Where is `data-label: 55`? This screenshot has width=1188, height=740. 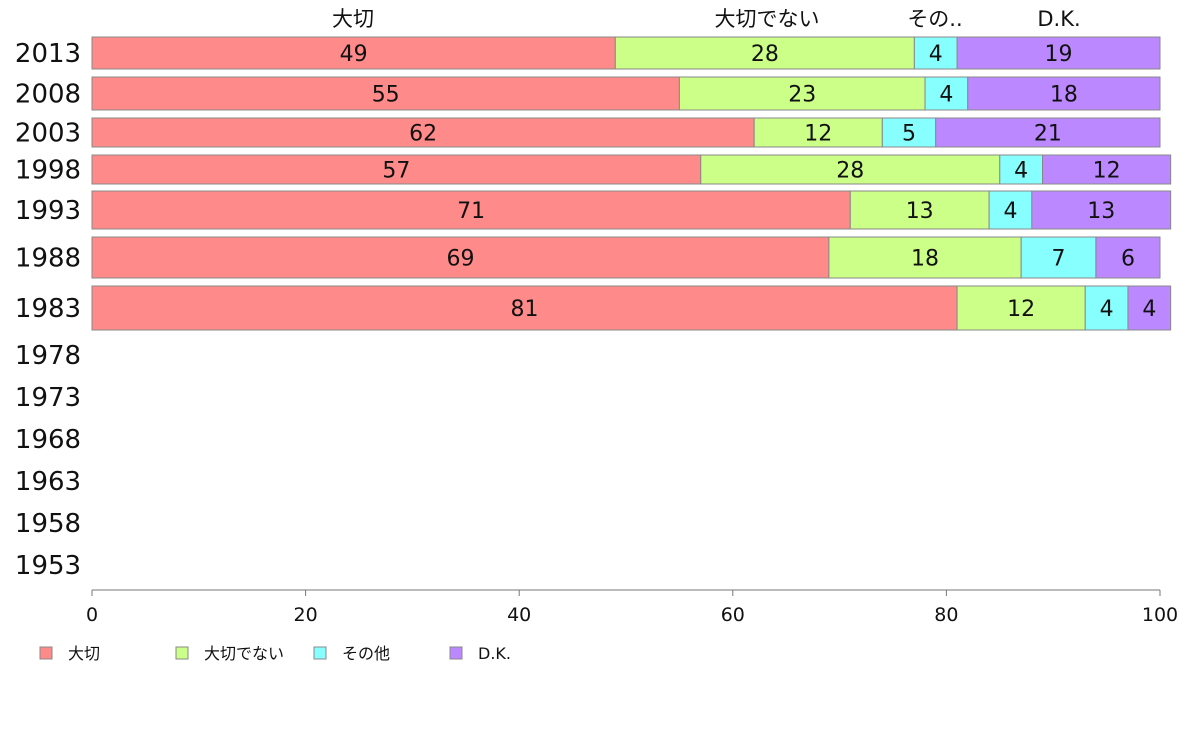
data-label: 55 is located at coordinates (386, 95).